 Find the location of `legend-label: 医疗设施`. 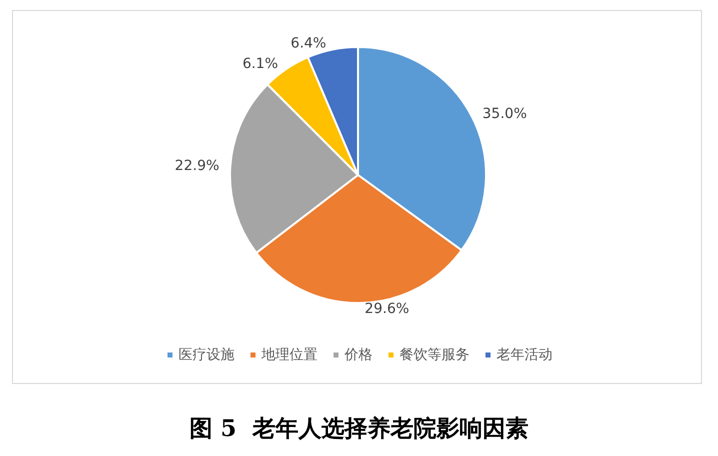

legend-label: 医疗设施 is located at coordinates (206, 355).